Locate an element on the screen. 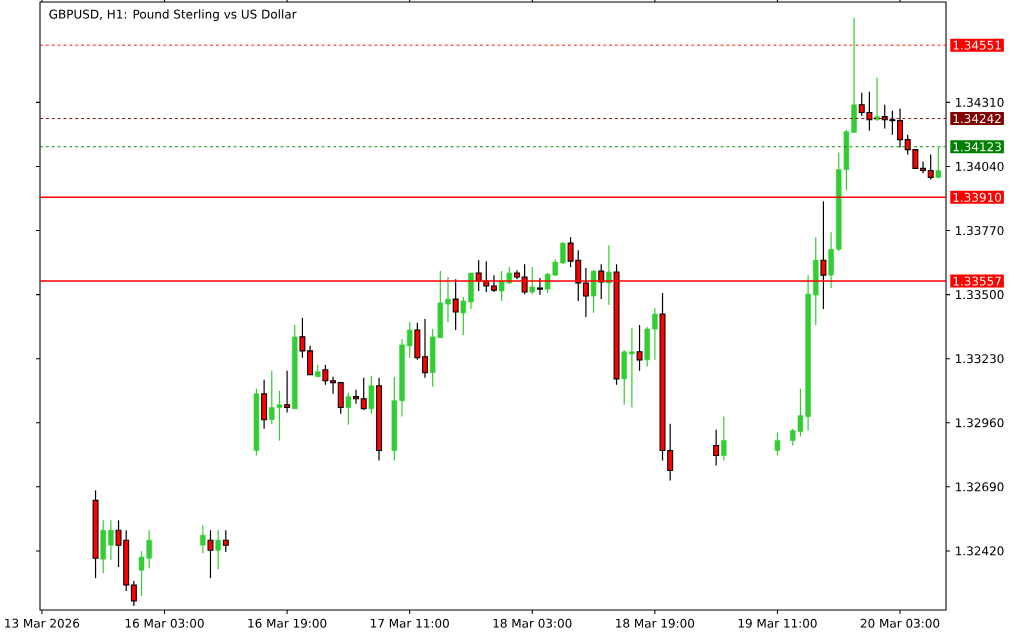 Image resolution: width=1024 pixels, height=640 pixels. x-tick-label: 17 Mar 11:00 is located at coordinates (409, 623).